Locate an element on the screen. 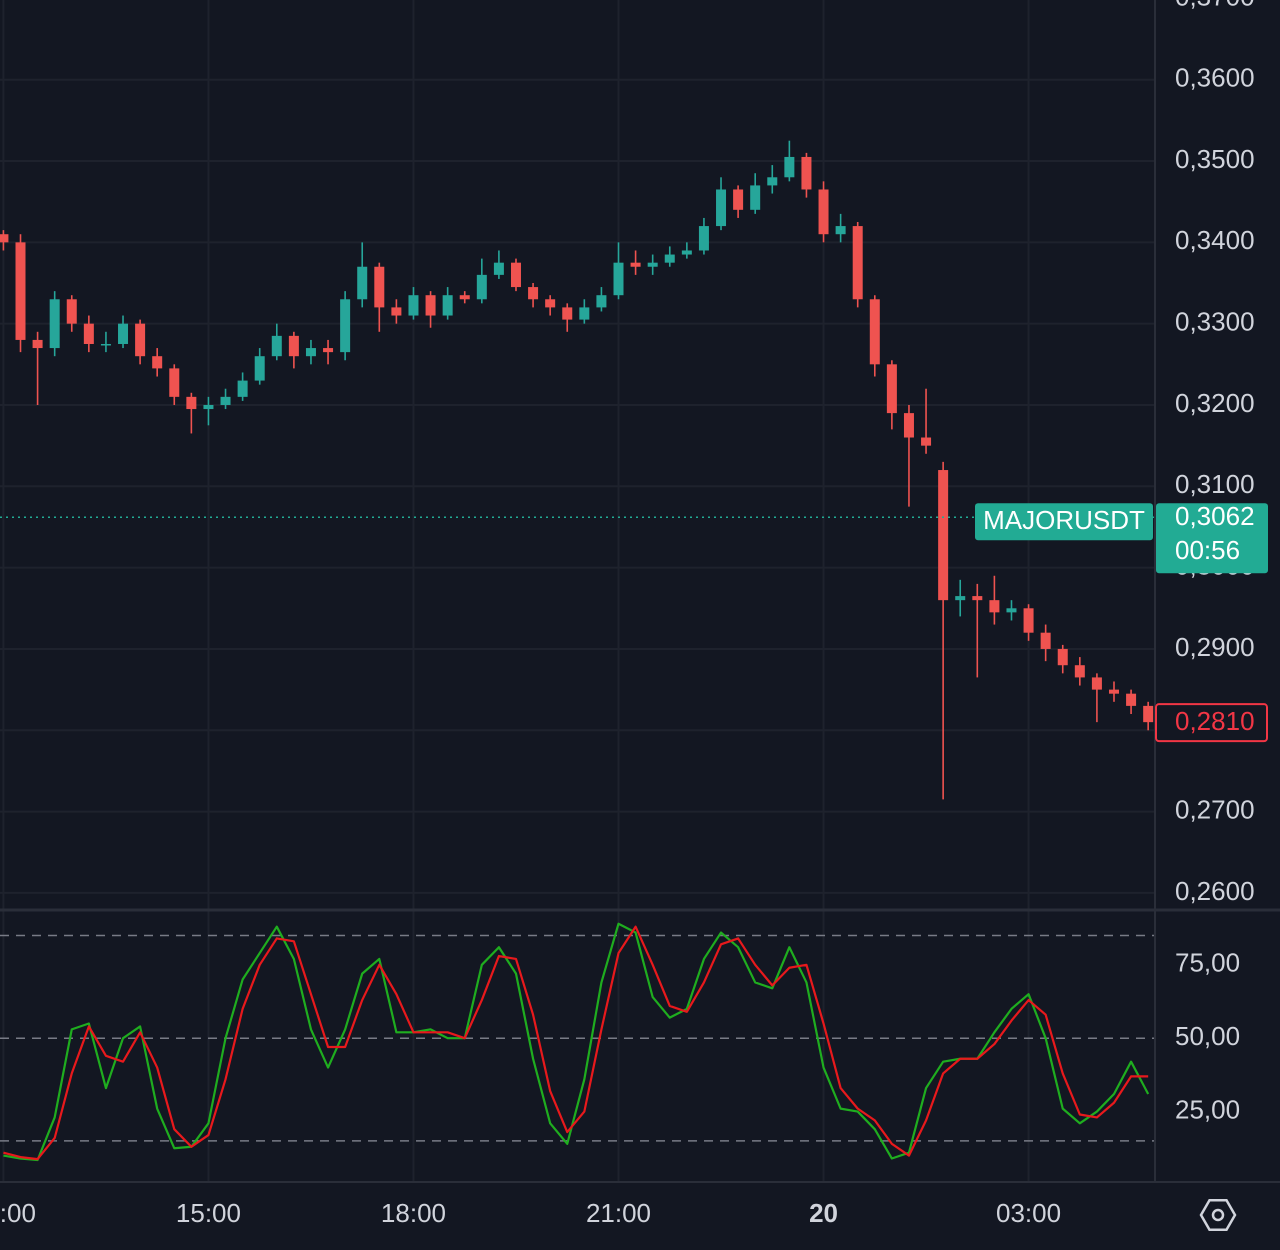  y-tick-label: 0,3600 is located at coordinates (1215, 78).